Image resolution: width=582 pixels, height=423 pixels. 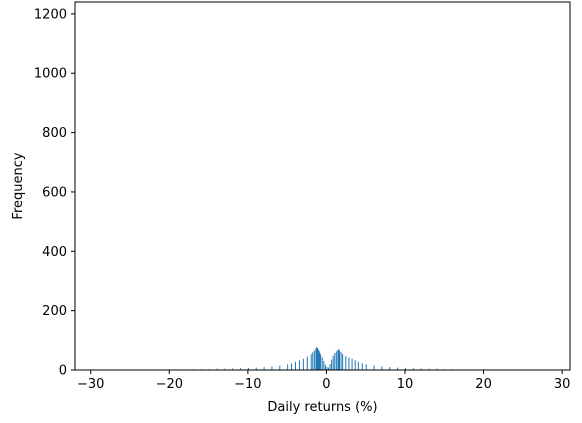 I want to click on y-tick-label: 600, so click(x=54, y=192).